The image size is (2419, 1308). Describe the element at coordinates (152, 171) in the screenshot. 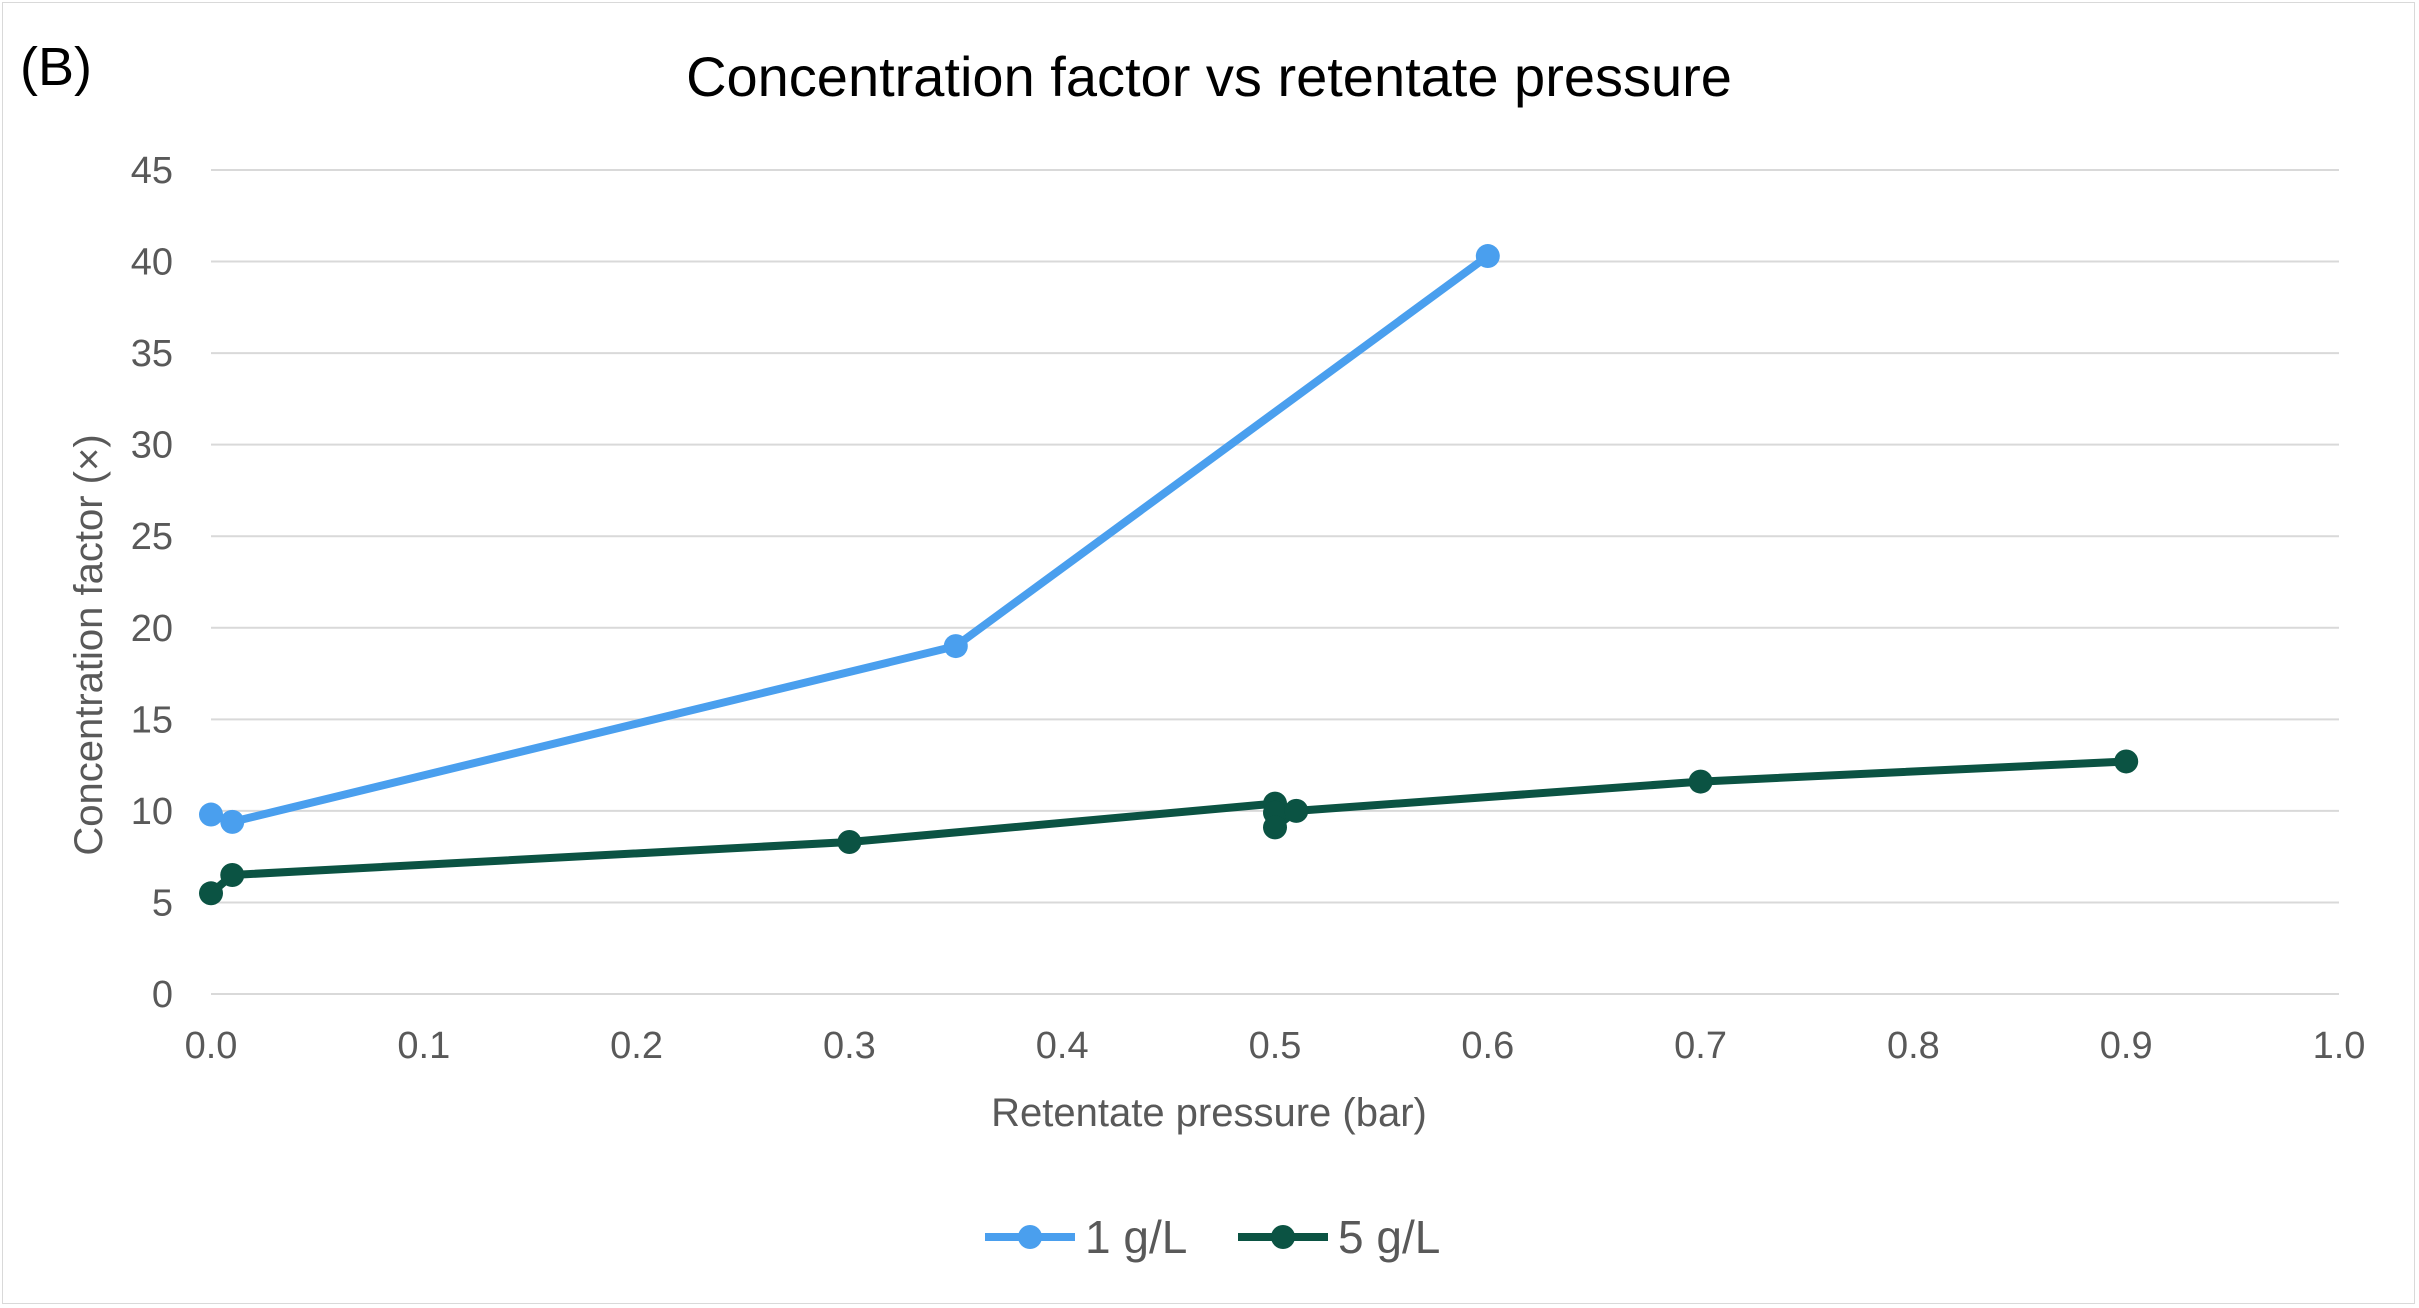

I see `y-tick-label: 45` at that location.